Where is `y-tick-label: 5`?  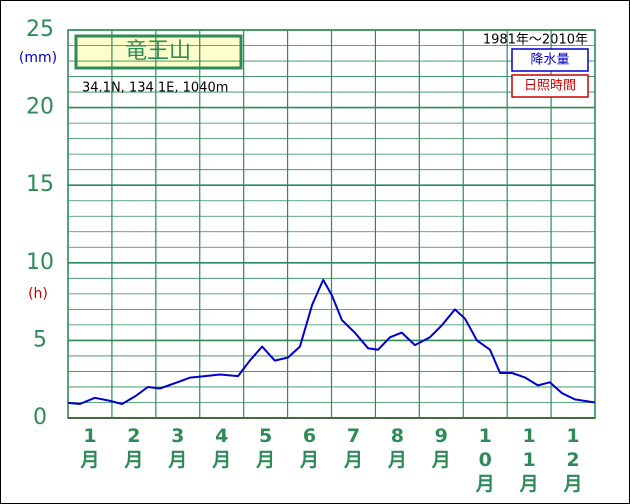 y-tick-label: 5 is located at coordinates (40, 339).